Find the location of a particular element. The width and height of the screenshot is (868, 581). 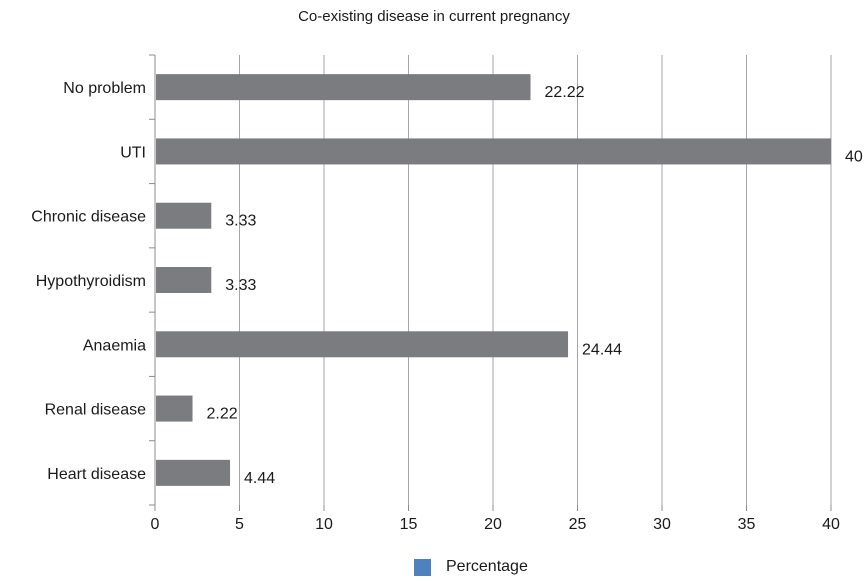

legend: Percentage is located at coordinates (471, 567).